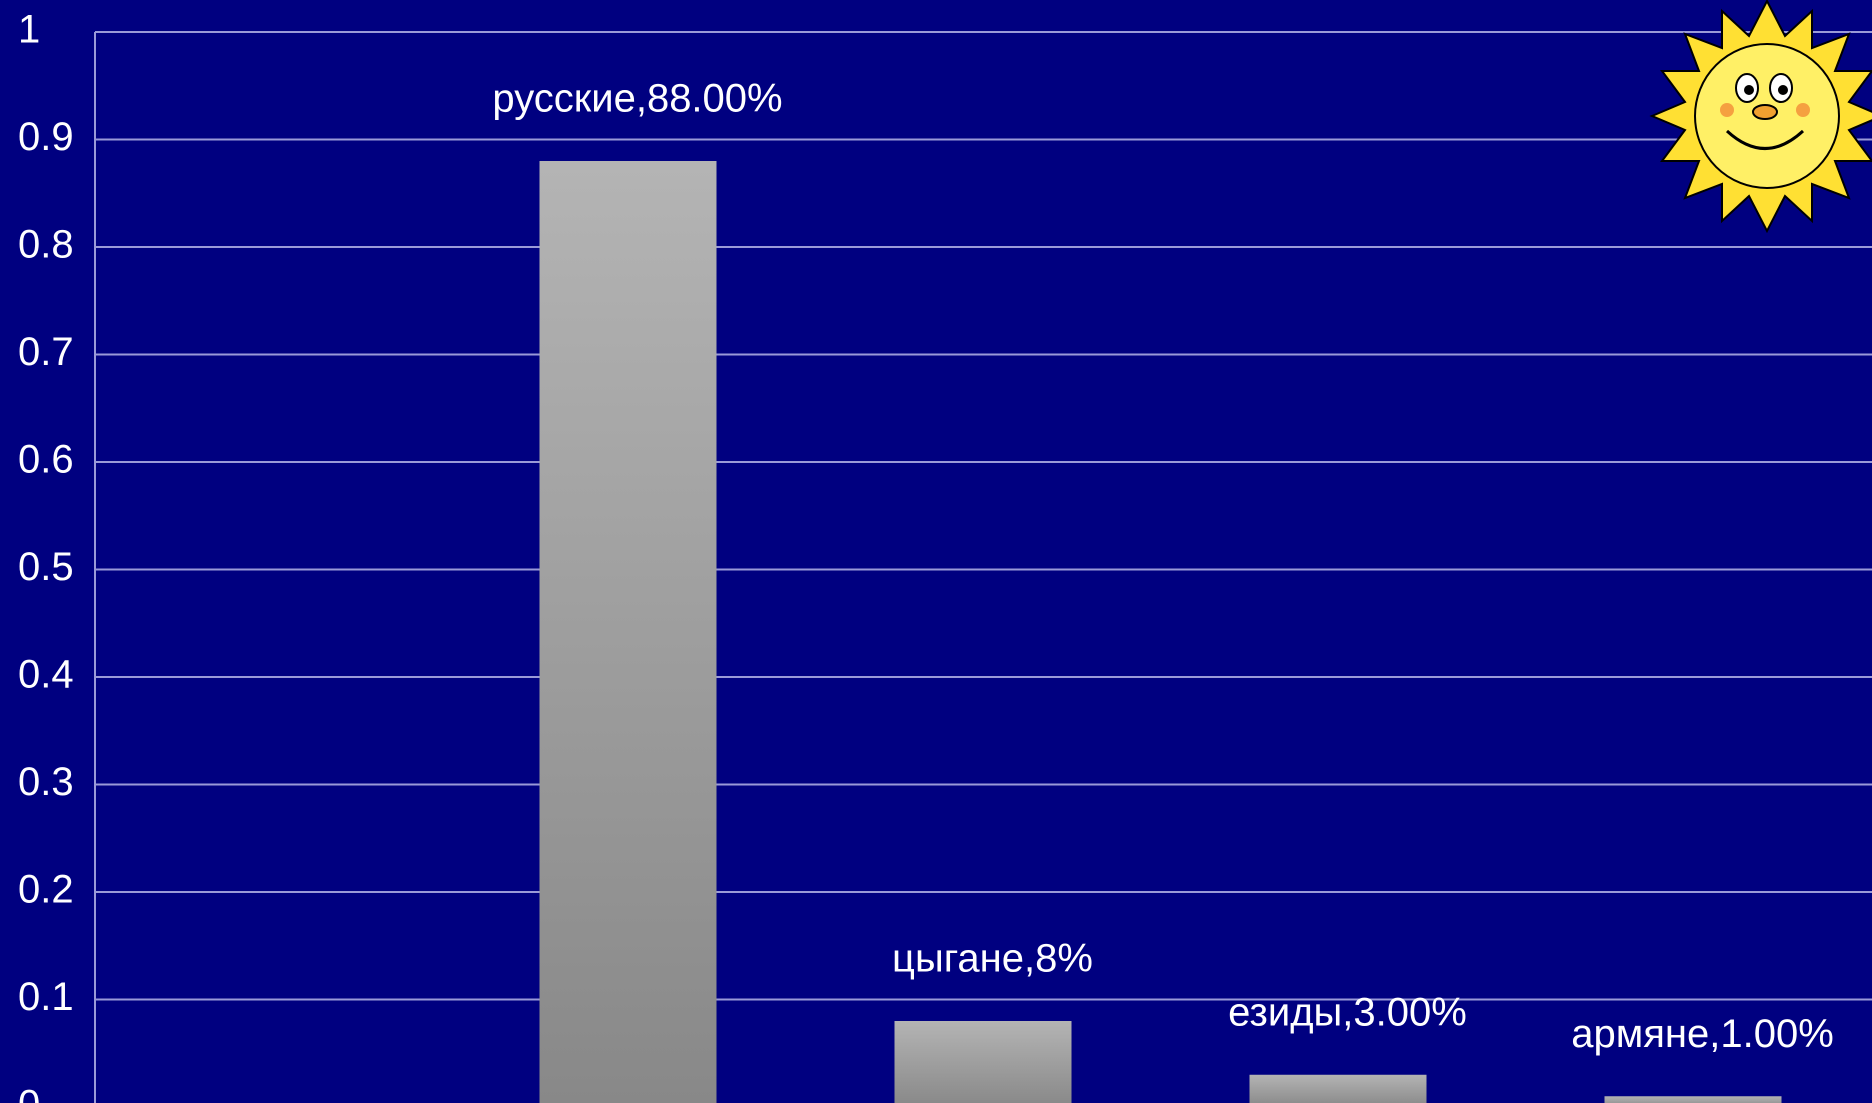 This screenshot has width=1872, height=1103. What do you see at coordinates (1760, 117) in the screenshot?
I see `sun-decoration` at bounding box center [1760, 117].